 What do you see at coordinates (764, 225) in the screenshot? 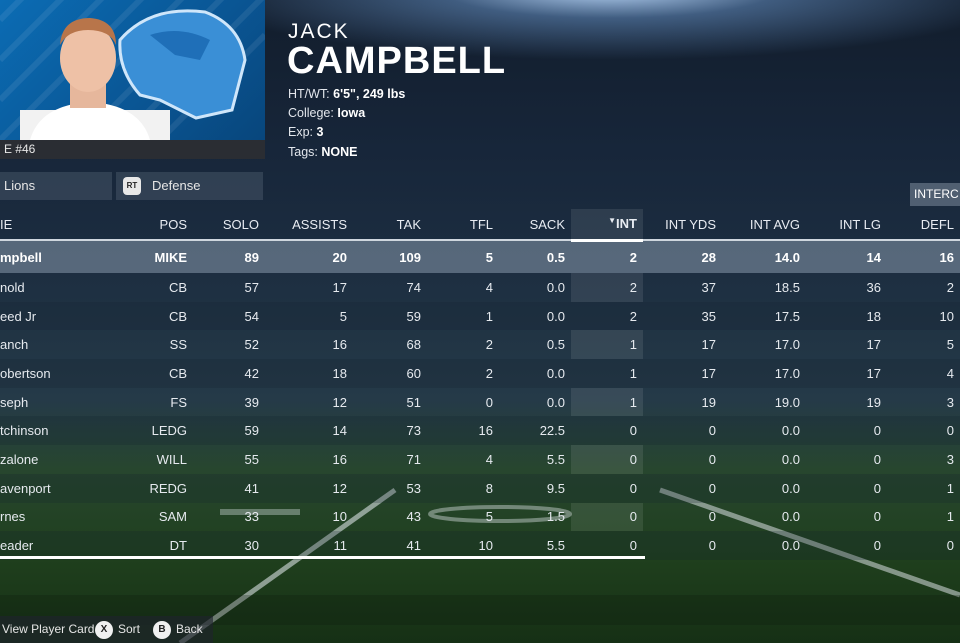
I see `col-header-int-avg: INT AVG` at bounding box center [764, 225].